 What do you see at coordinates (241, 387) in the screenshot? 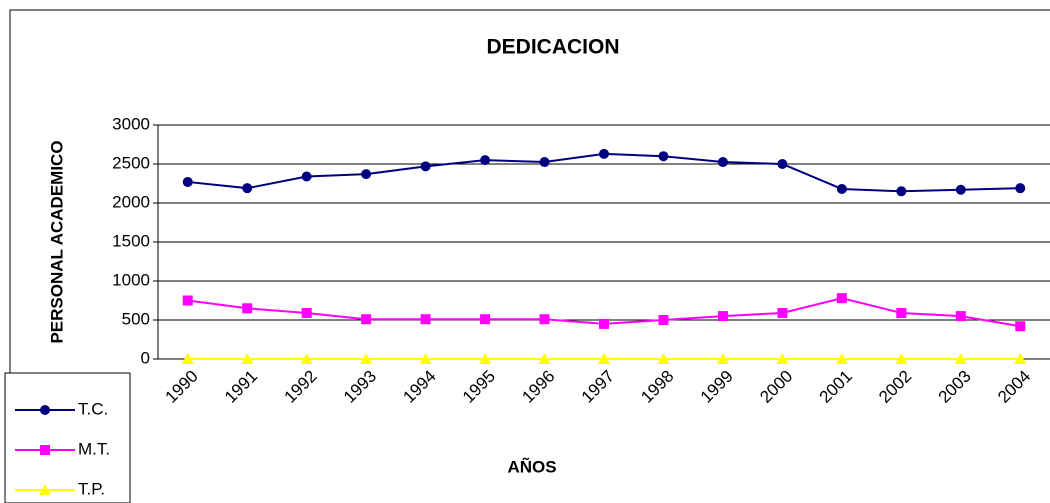
I see `x-tick-label: 1991` at bounding box center [241, 387].